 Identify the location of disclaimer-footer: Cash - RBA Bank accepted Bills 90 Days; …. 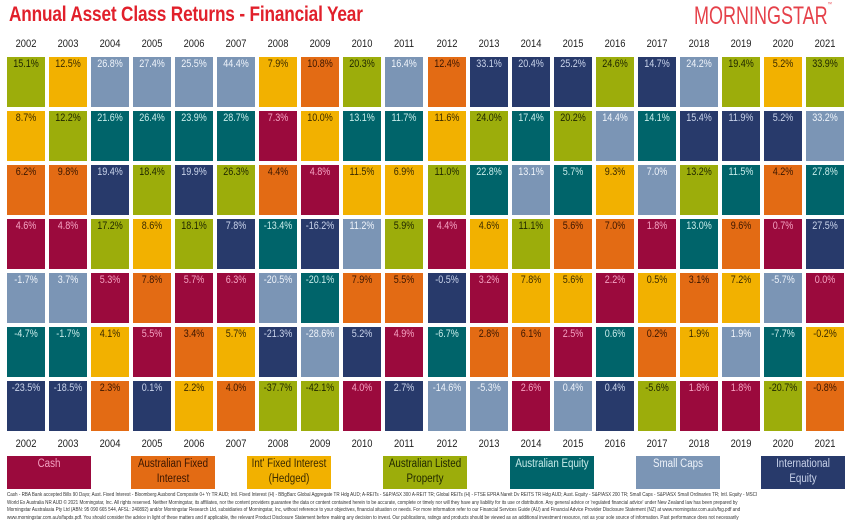
(427, 507).